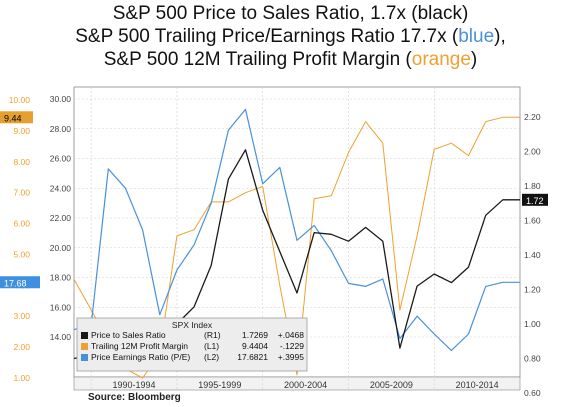  I want to click on y-tick-label-l1: 9.00, so click(21, 131).